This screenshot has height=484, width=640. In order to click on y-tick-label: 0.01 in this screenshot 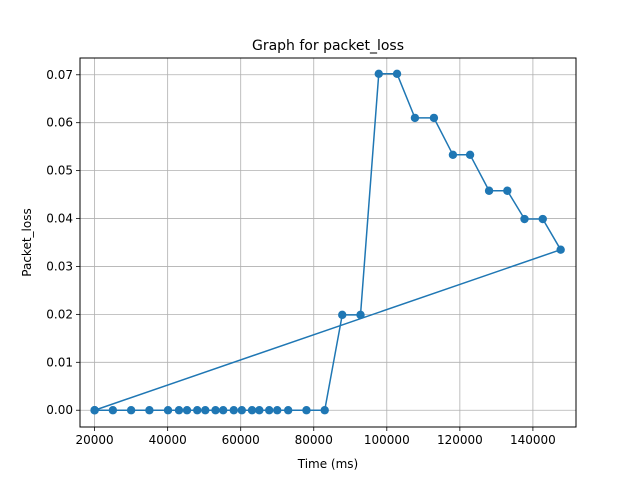, I will do `click(59, 362)`.